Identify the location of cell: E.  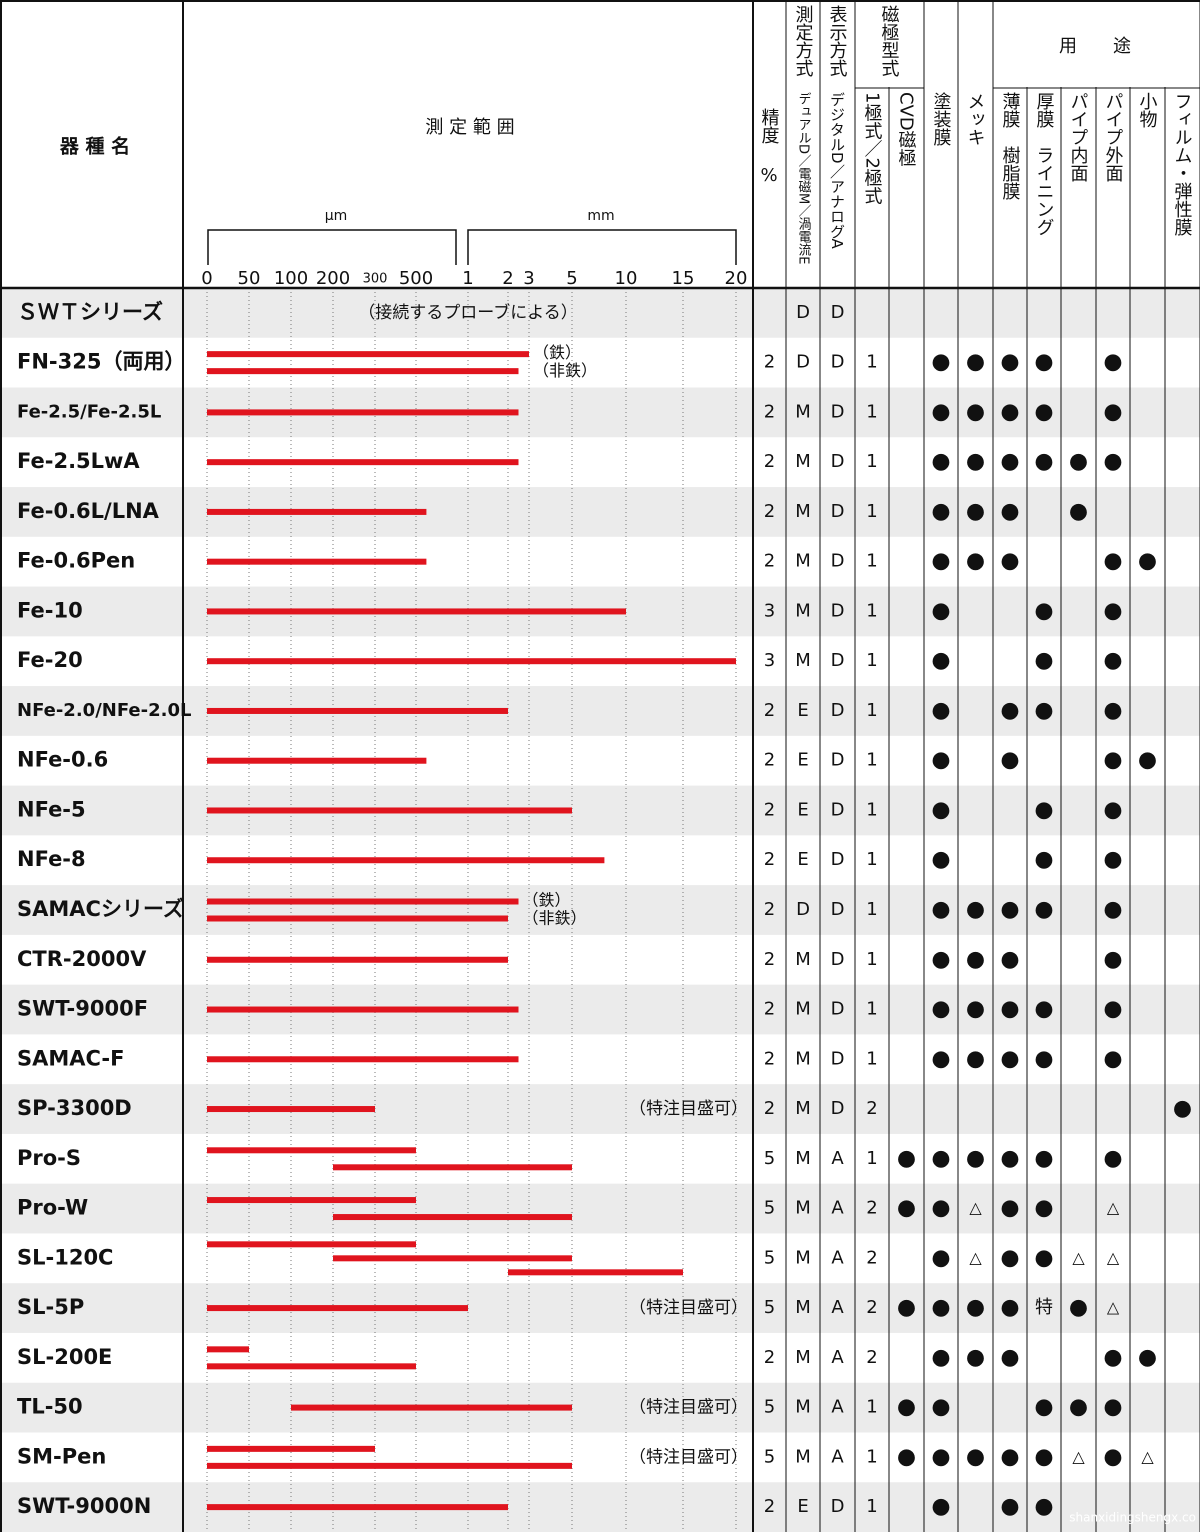
(802, 809).